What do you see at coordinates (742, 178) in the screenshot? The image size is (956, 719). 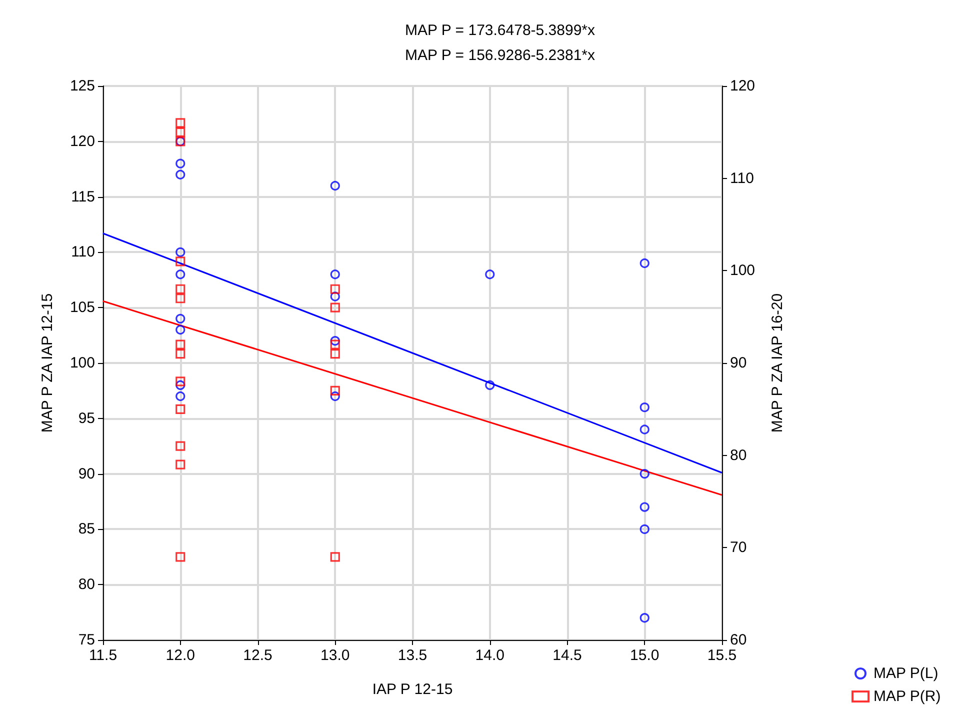 I see `y2-tick-label: 110` at bounding box center [742, 178].